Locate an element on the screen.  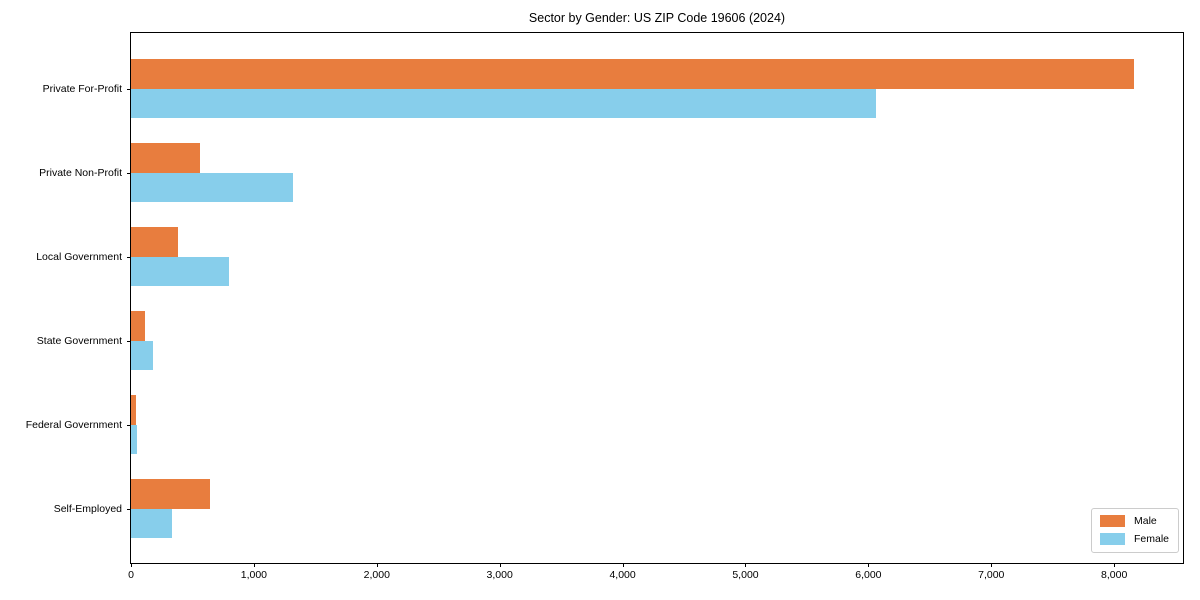
legend-entry-female: Female is located at coordinates (1134, 539).